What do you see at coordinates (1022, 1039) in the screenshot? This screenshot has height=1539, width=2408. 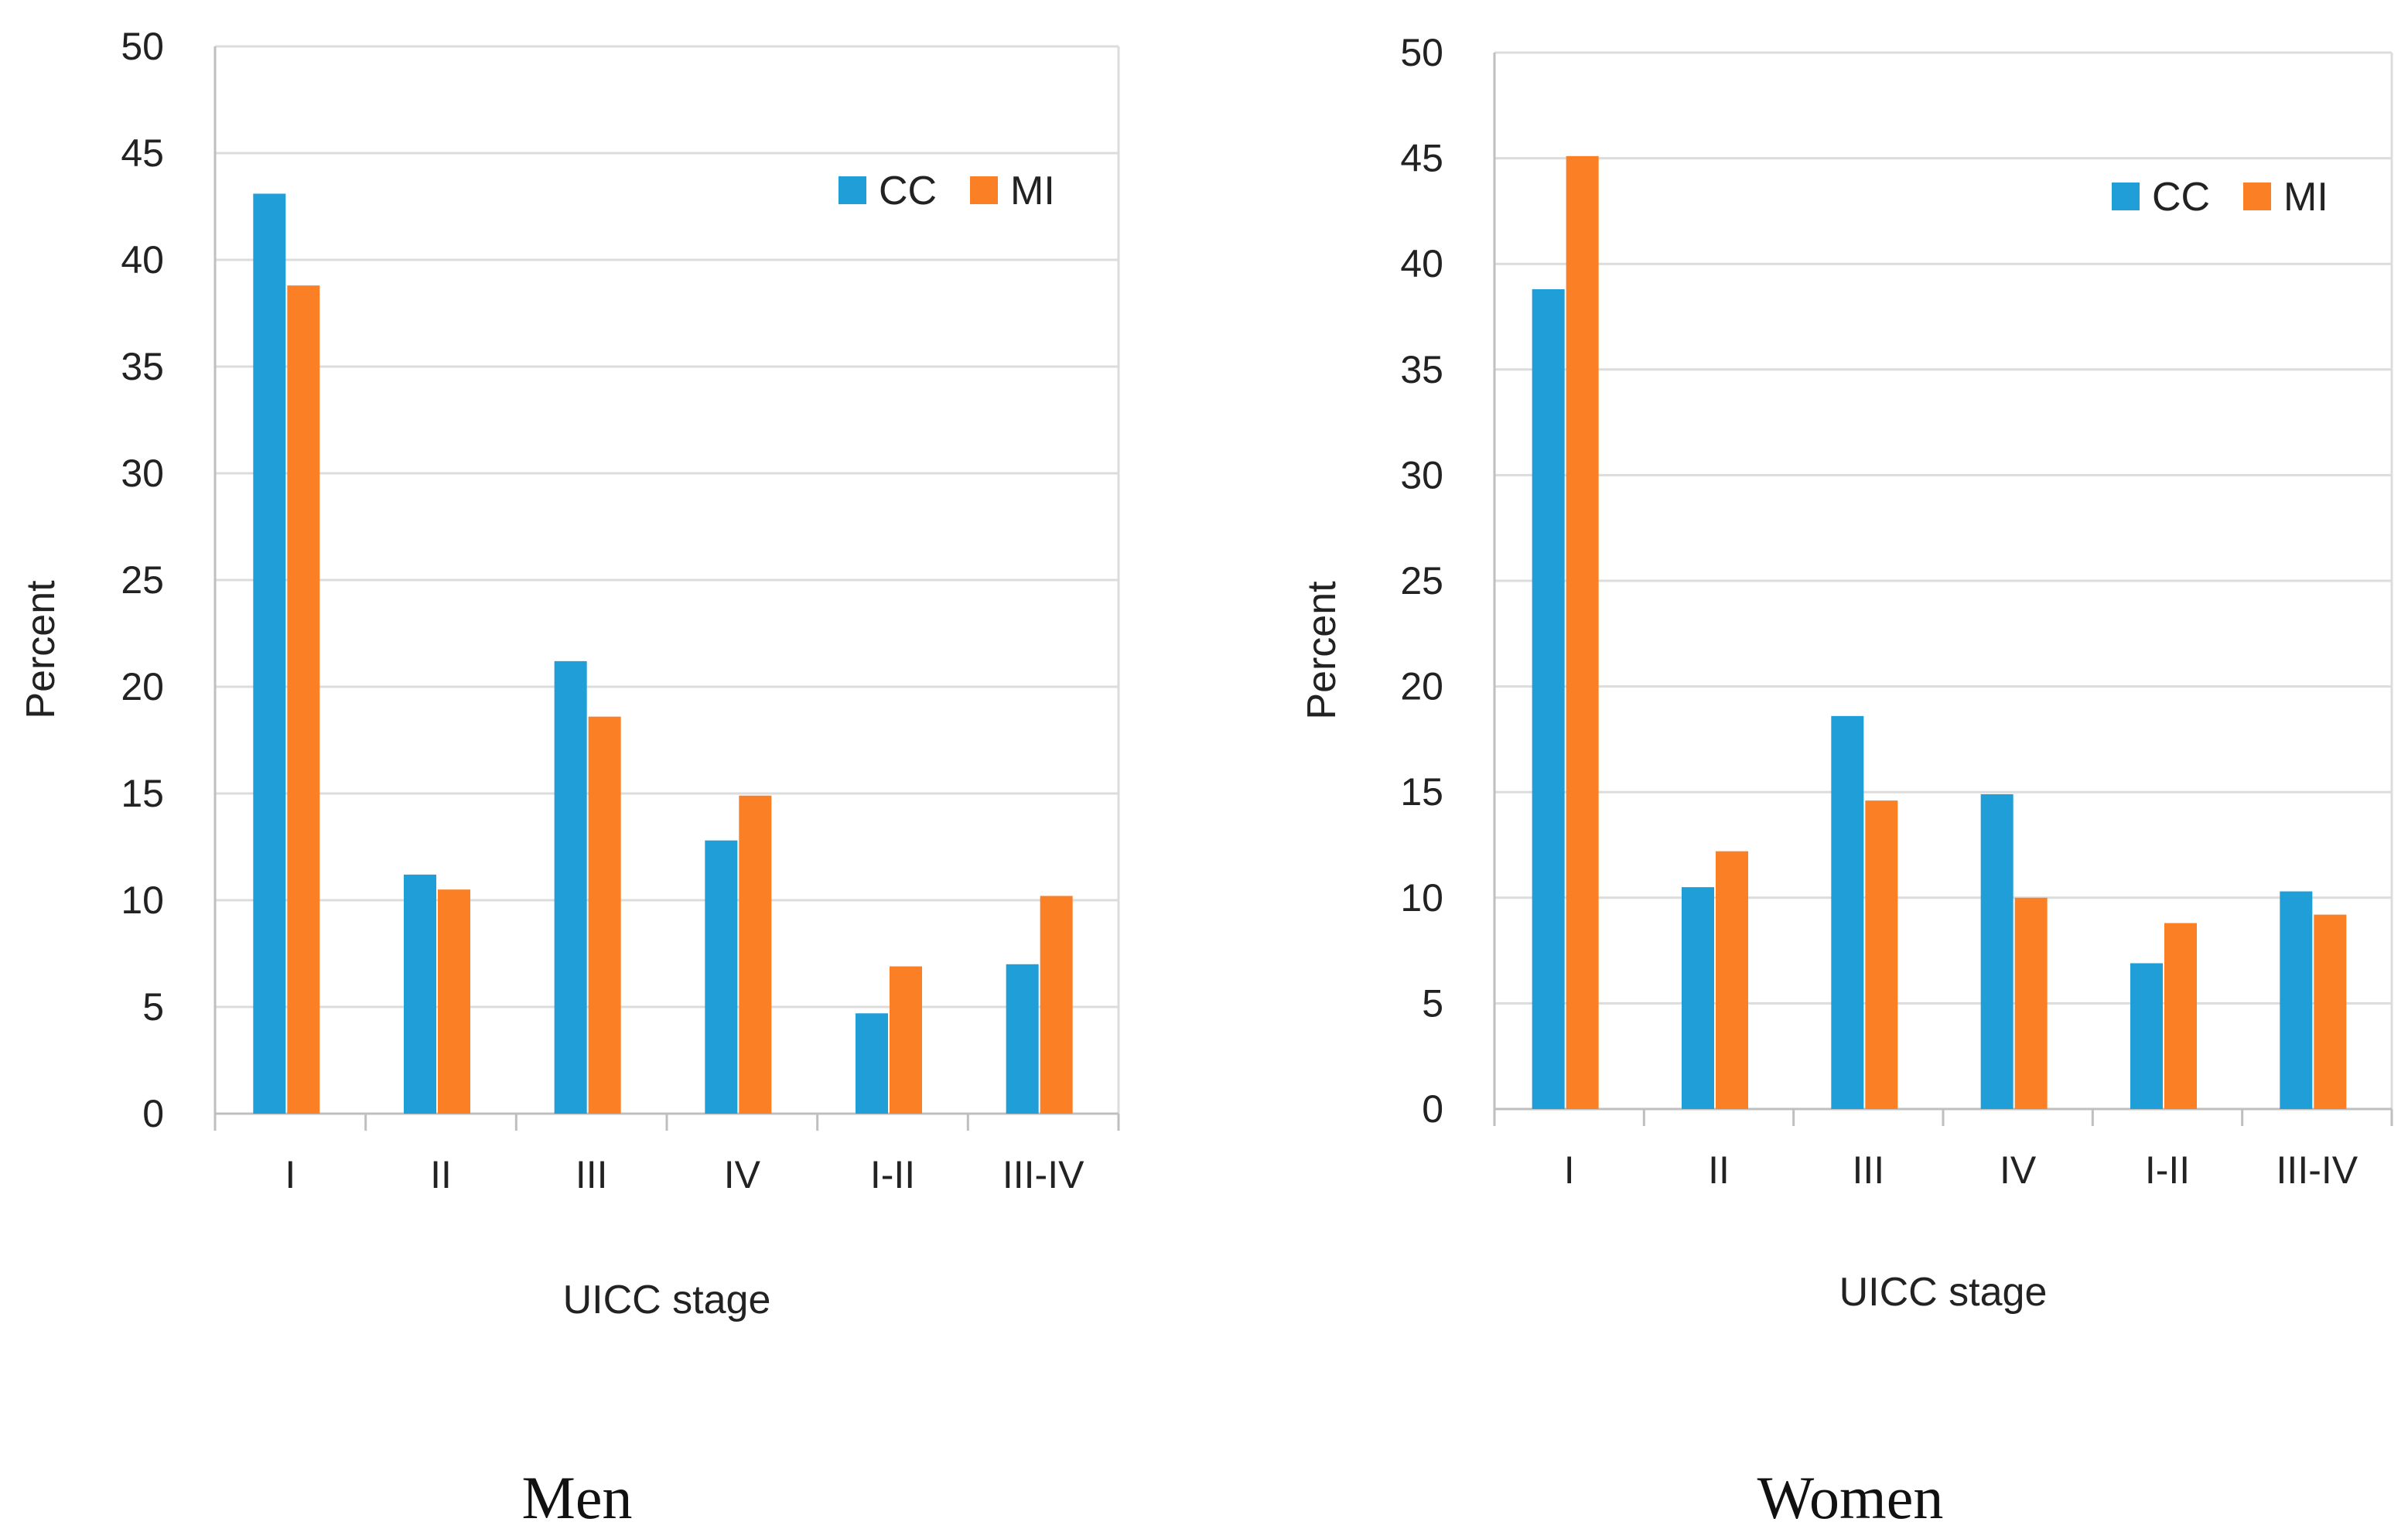 I see `men-bar-cc-III-IV` at bounding box center [1022, 1039].